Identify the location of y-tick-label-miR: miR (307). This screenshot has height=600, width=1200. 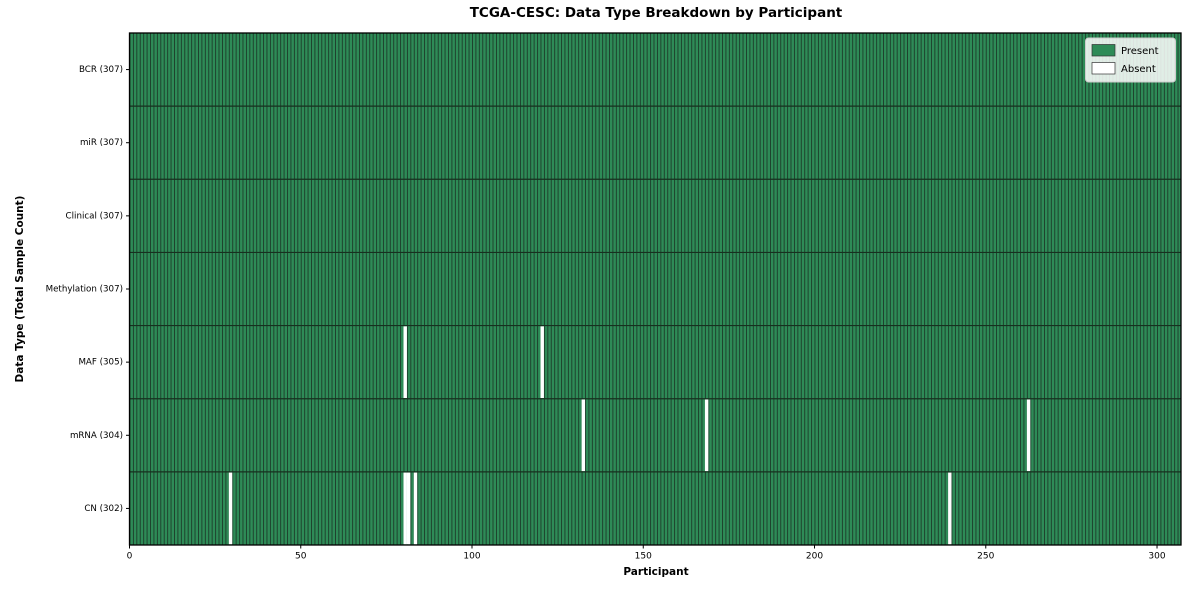
(101, 143).